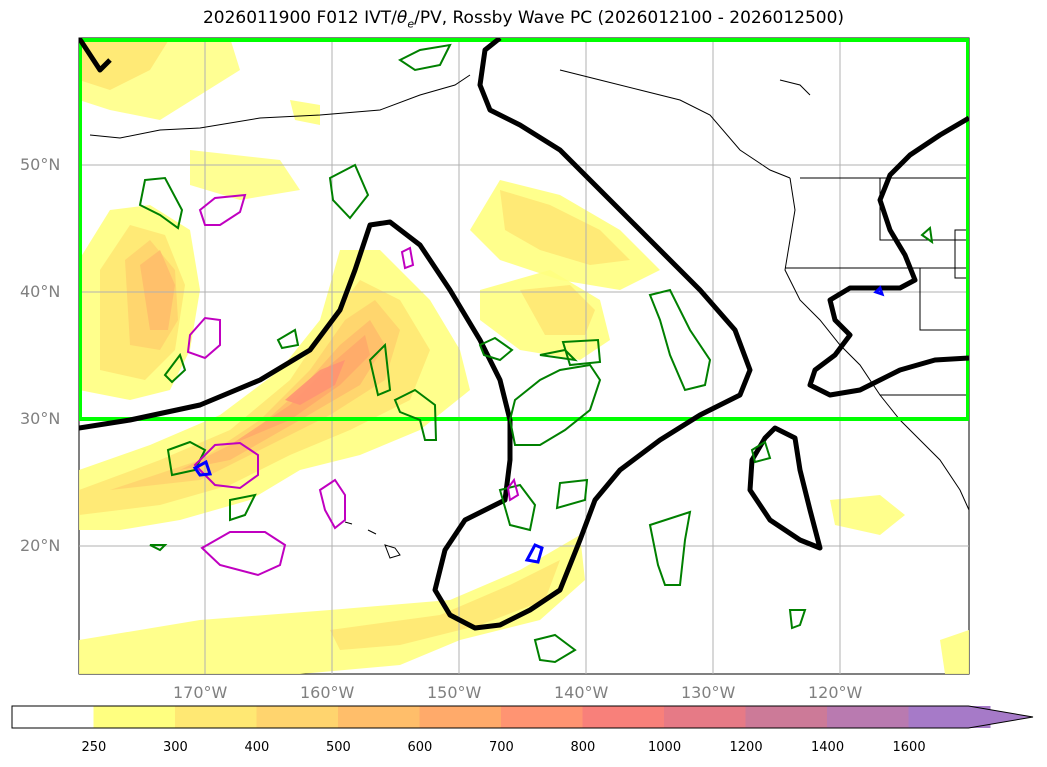 Image resolution: width=1047 pixels, height=767 pixels. What do you see at coordinates (501, 747) in the screenshot?
I see `colorbar-tick-label: 700` at bounding box center [501, 747].